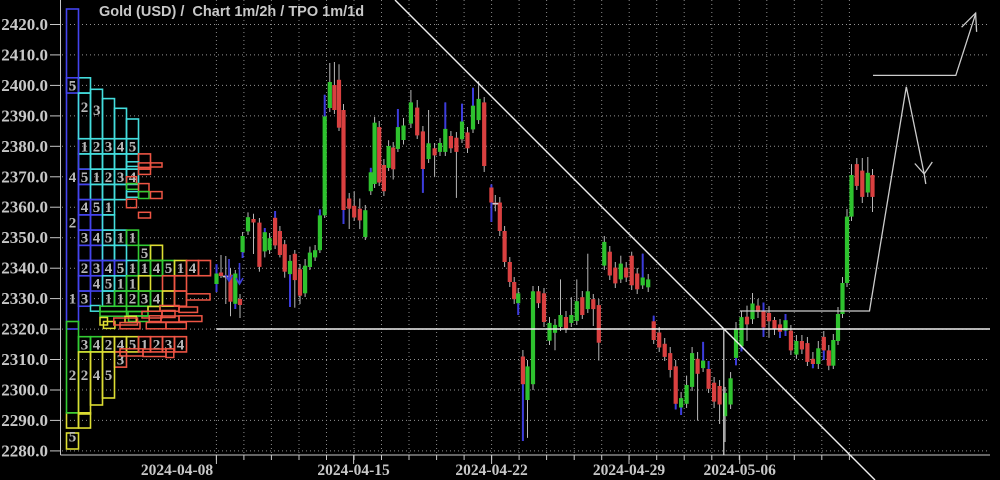  I want to click on svg-text: 2310.0, so click(24, 359).